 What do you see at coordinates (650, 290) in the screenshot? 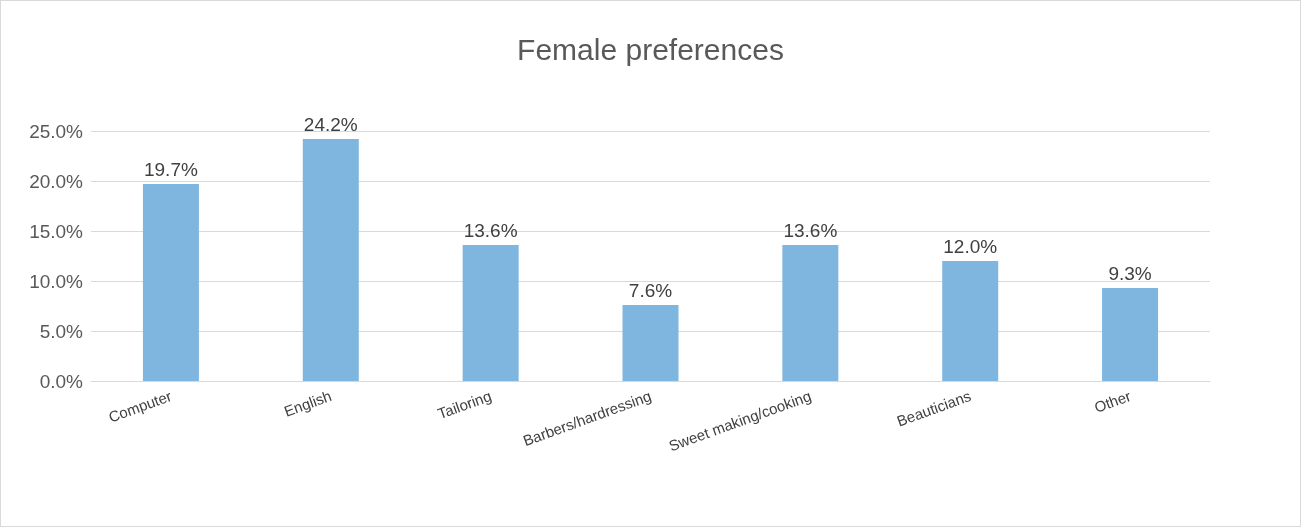
I see `data-label: 7.6%` at bounding box center [650, 290].